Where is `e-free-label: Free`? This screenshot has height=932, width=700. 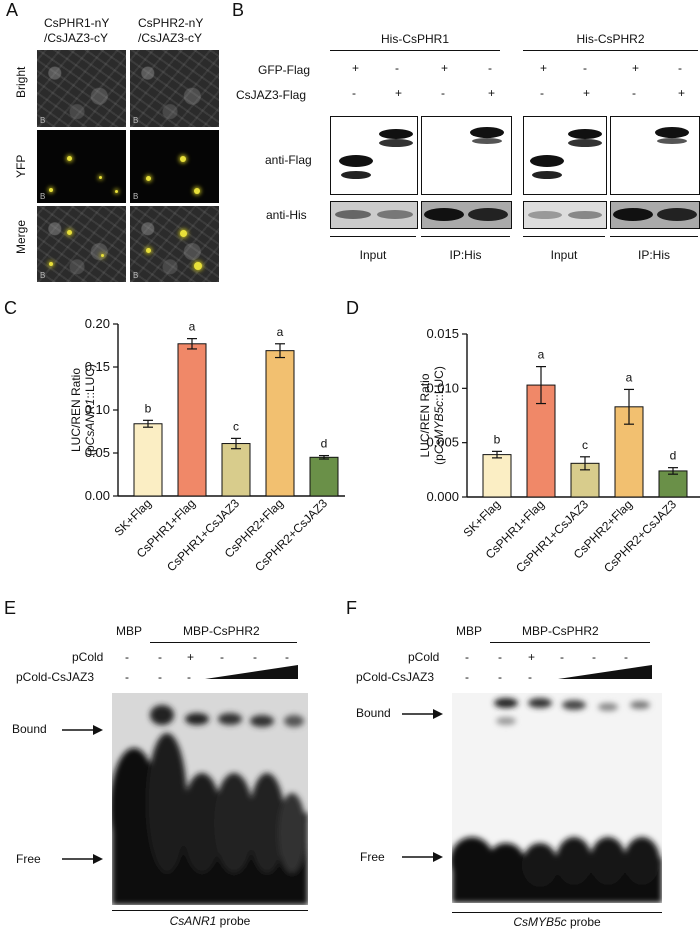
e-free-label: Free is located at coordinates (28, 859).